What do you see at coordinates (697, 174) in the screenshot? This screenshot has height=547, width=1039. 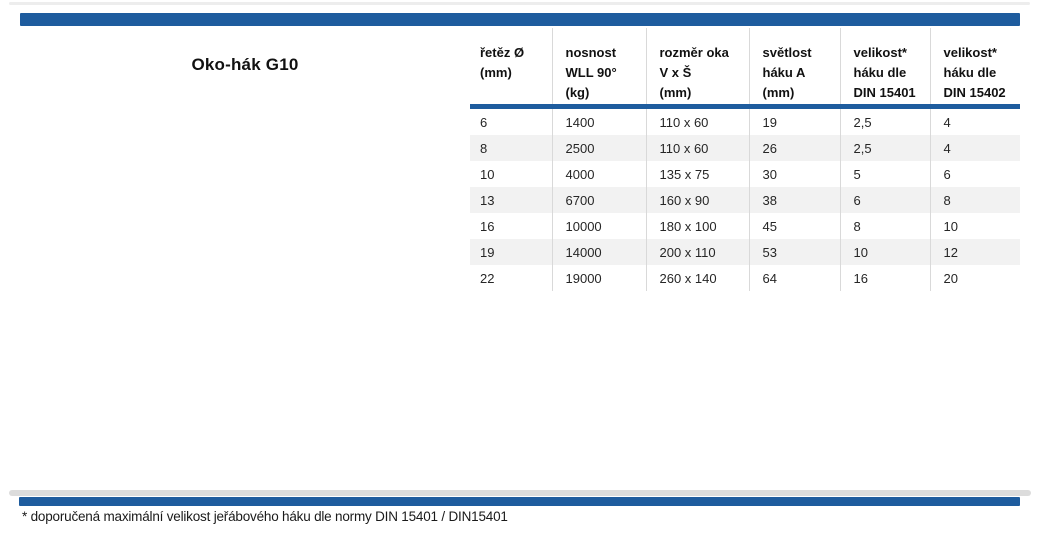 I see `table-cell: 135 x 75` at bounding box center [697, 174].